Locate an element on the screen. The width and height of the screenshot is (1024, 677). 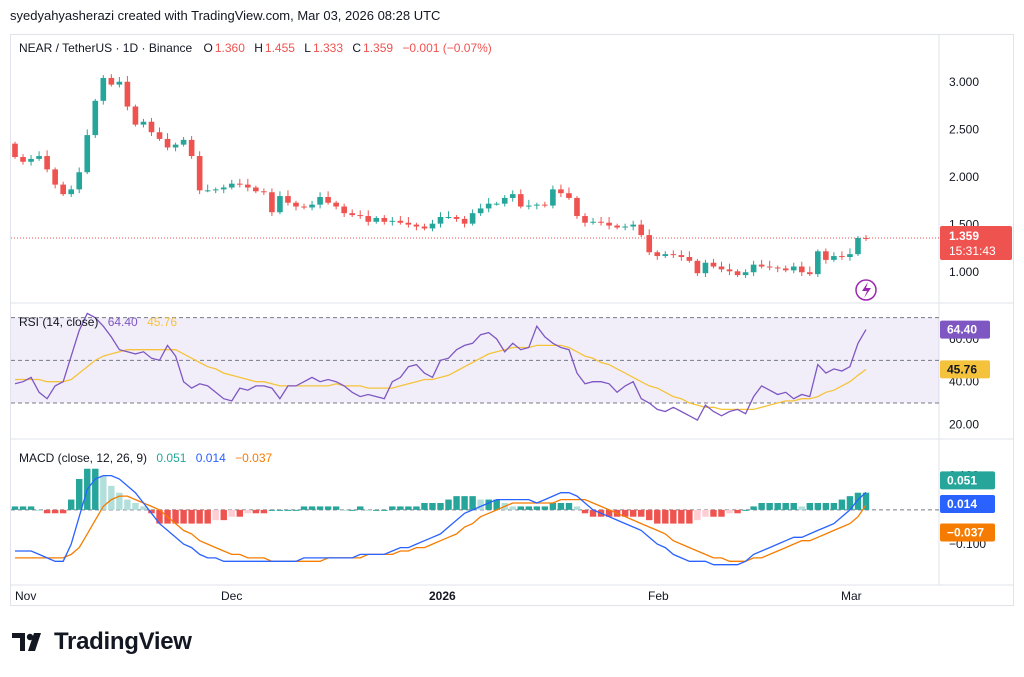
x-axis-tick: Mar is located at coordinates (851, 596).